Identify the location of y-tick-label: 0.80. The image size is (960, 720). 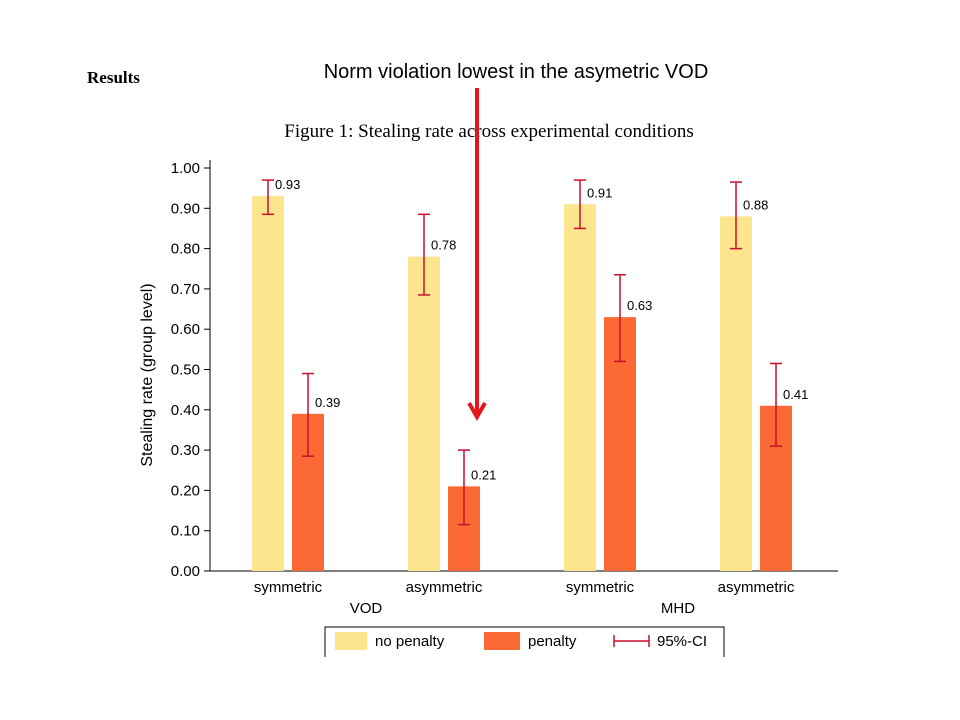
(185, 249).